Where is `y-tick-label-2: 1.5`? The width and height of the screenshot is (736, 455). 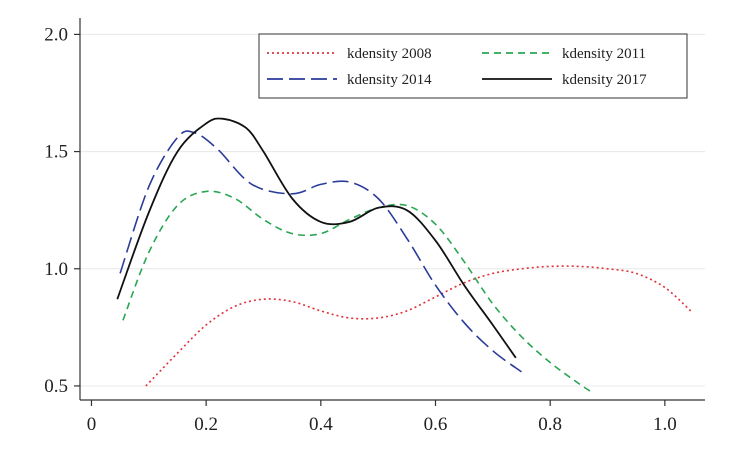 y-tick-label-2: 1.5 is located at coordinates (56, 152).